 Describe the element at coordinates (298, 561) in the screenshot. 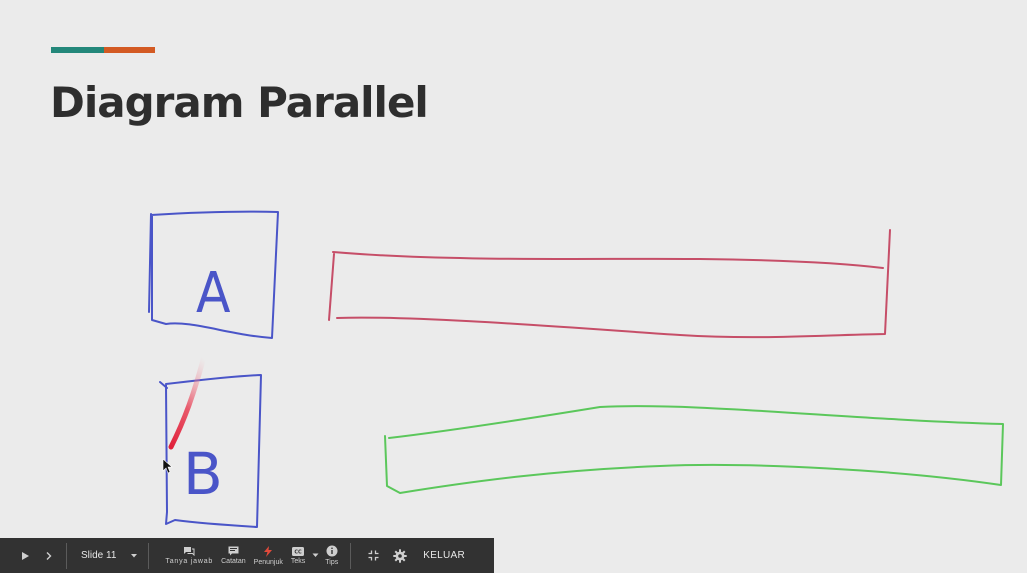

I see `captions-label: Teks` at that location.